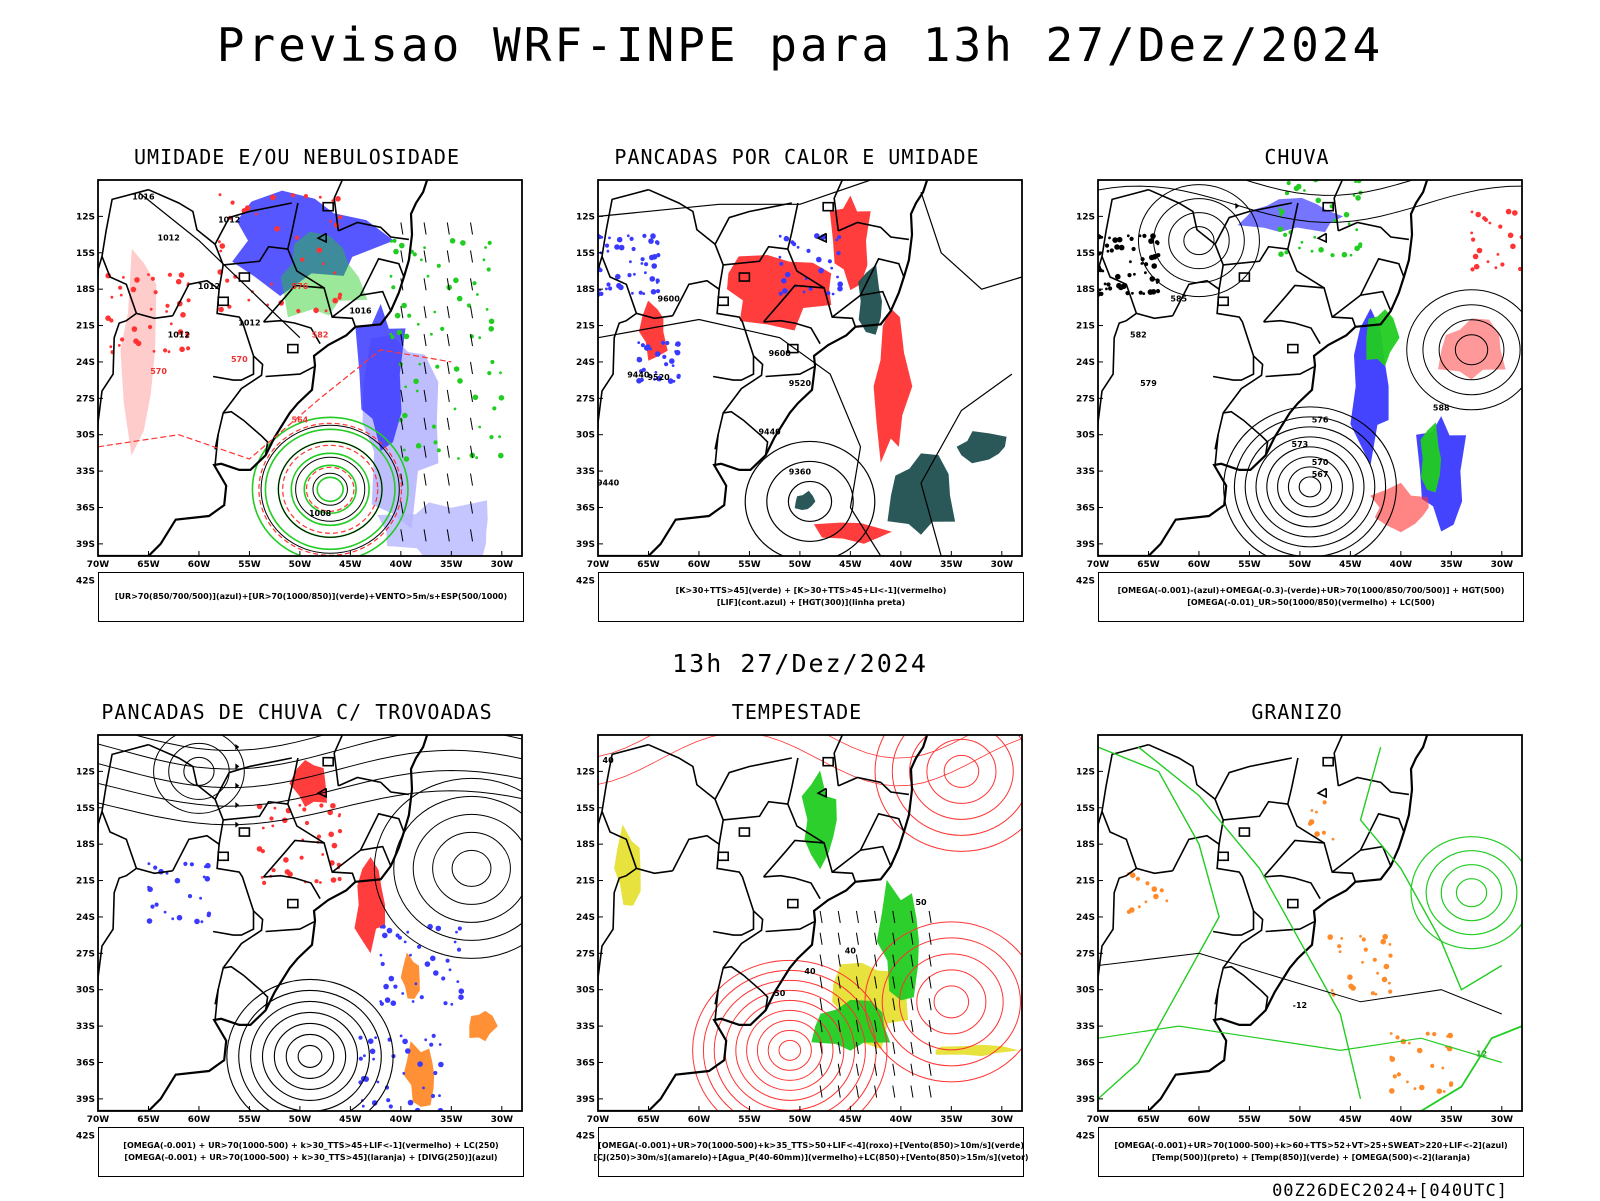 The image size is (1600, 1201). Describe the element at coordinates (800, 663) in the screenshot. I see `valid-time-title: 13h 27/Dez/2024` at that location.